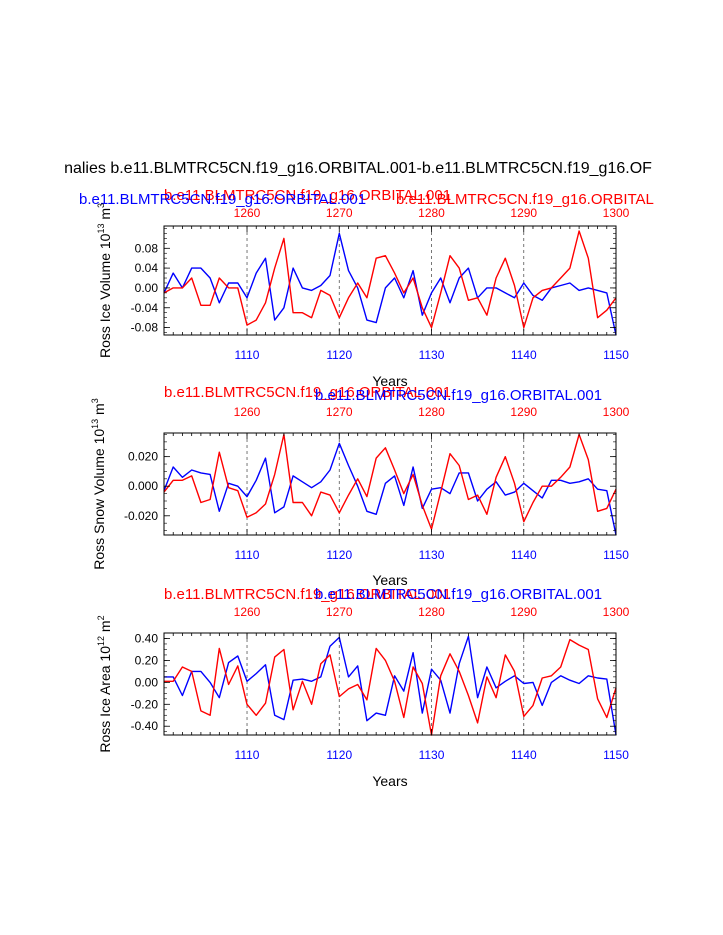  I want to click on y-tick-label: 0.20, so click(147, 660).